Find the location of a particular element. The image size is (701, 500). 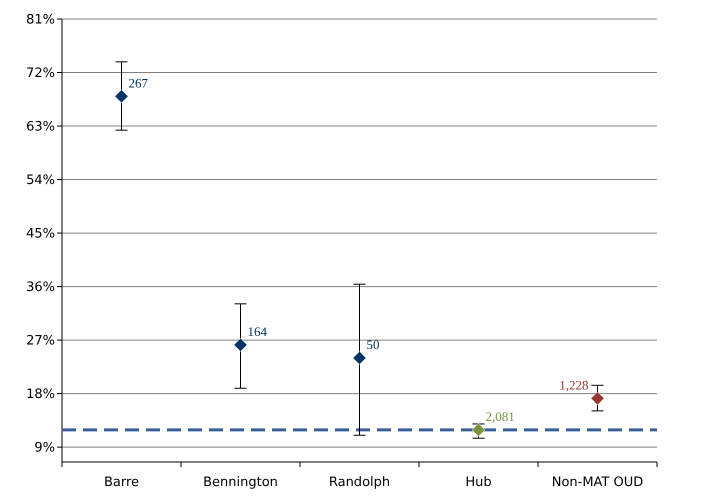

annotation: 50 is located at coordinates (373, 344).